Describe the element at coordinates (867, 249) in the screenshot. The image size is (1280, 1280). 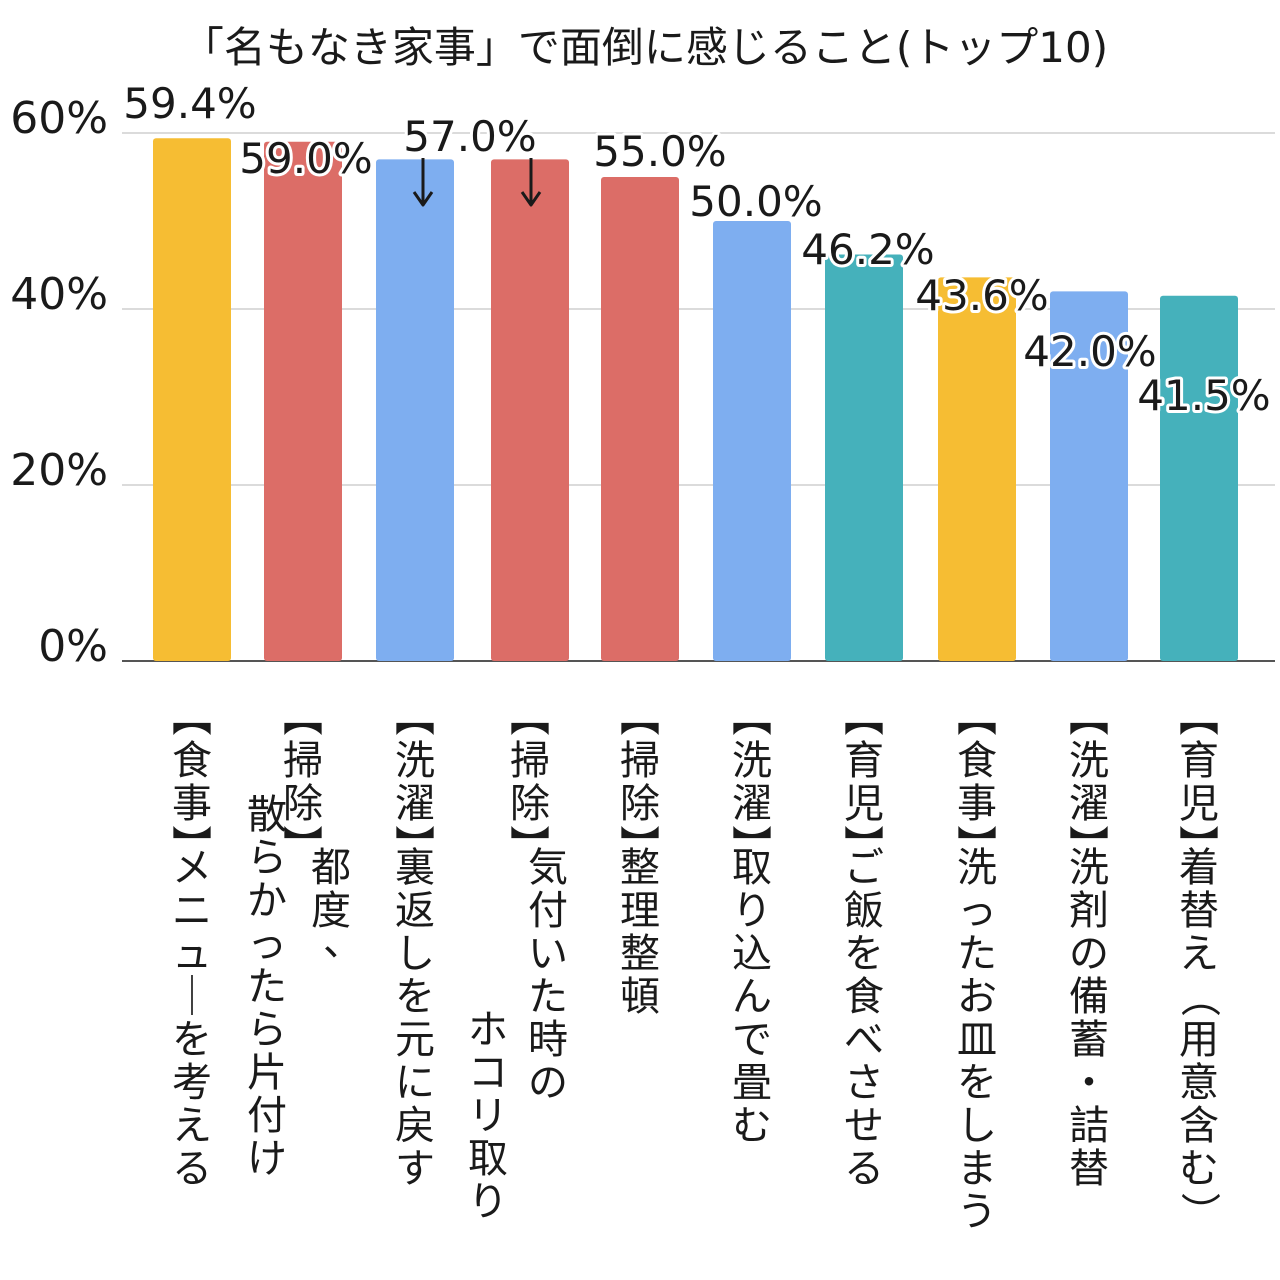
I see `data-label: 46.2%` at that location.